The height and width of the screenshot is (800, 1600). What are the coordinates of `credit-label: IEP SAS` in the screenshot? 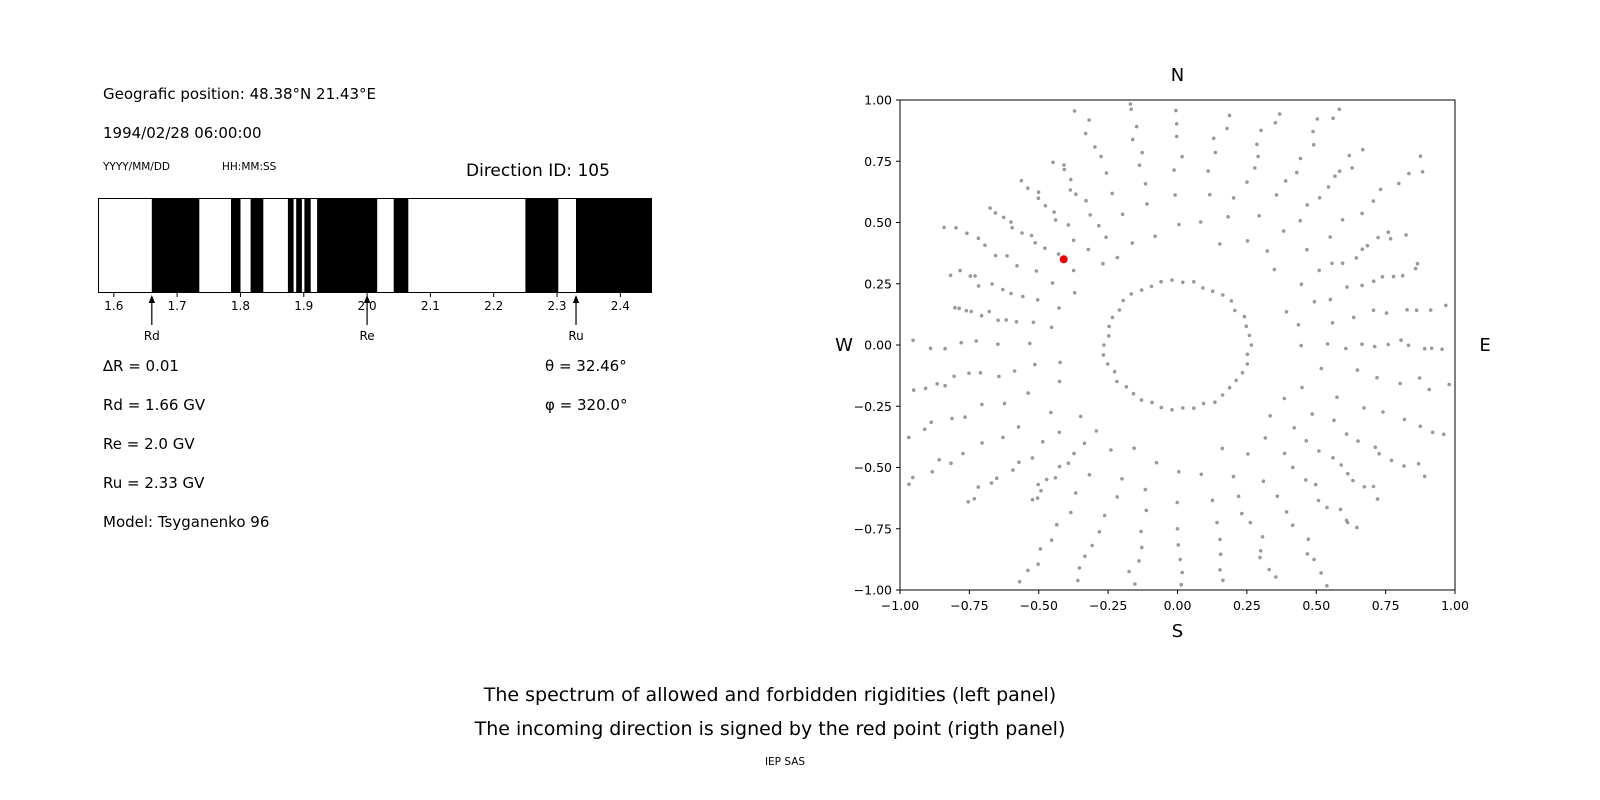 It's located at (785, 762).